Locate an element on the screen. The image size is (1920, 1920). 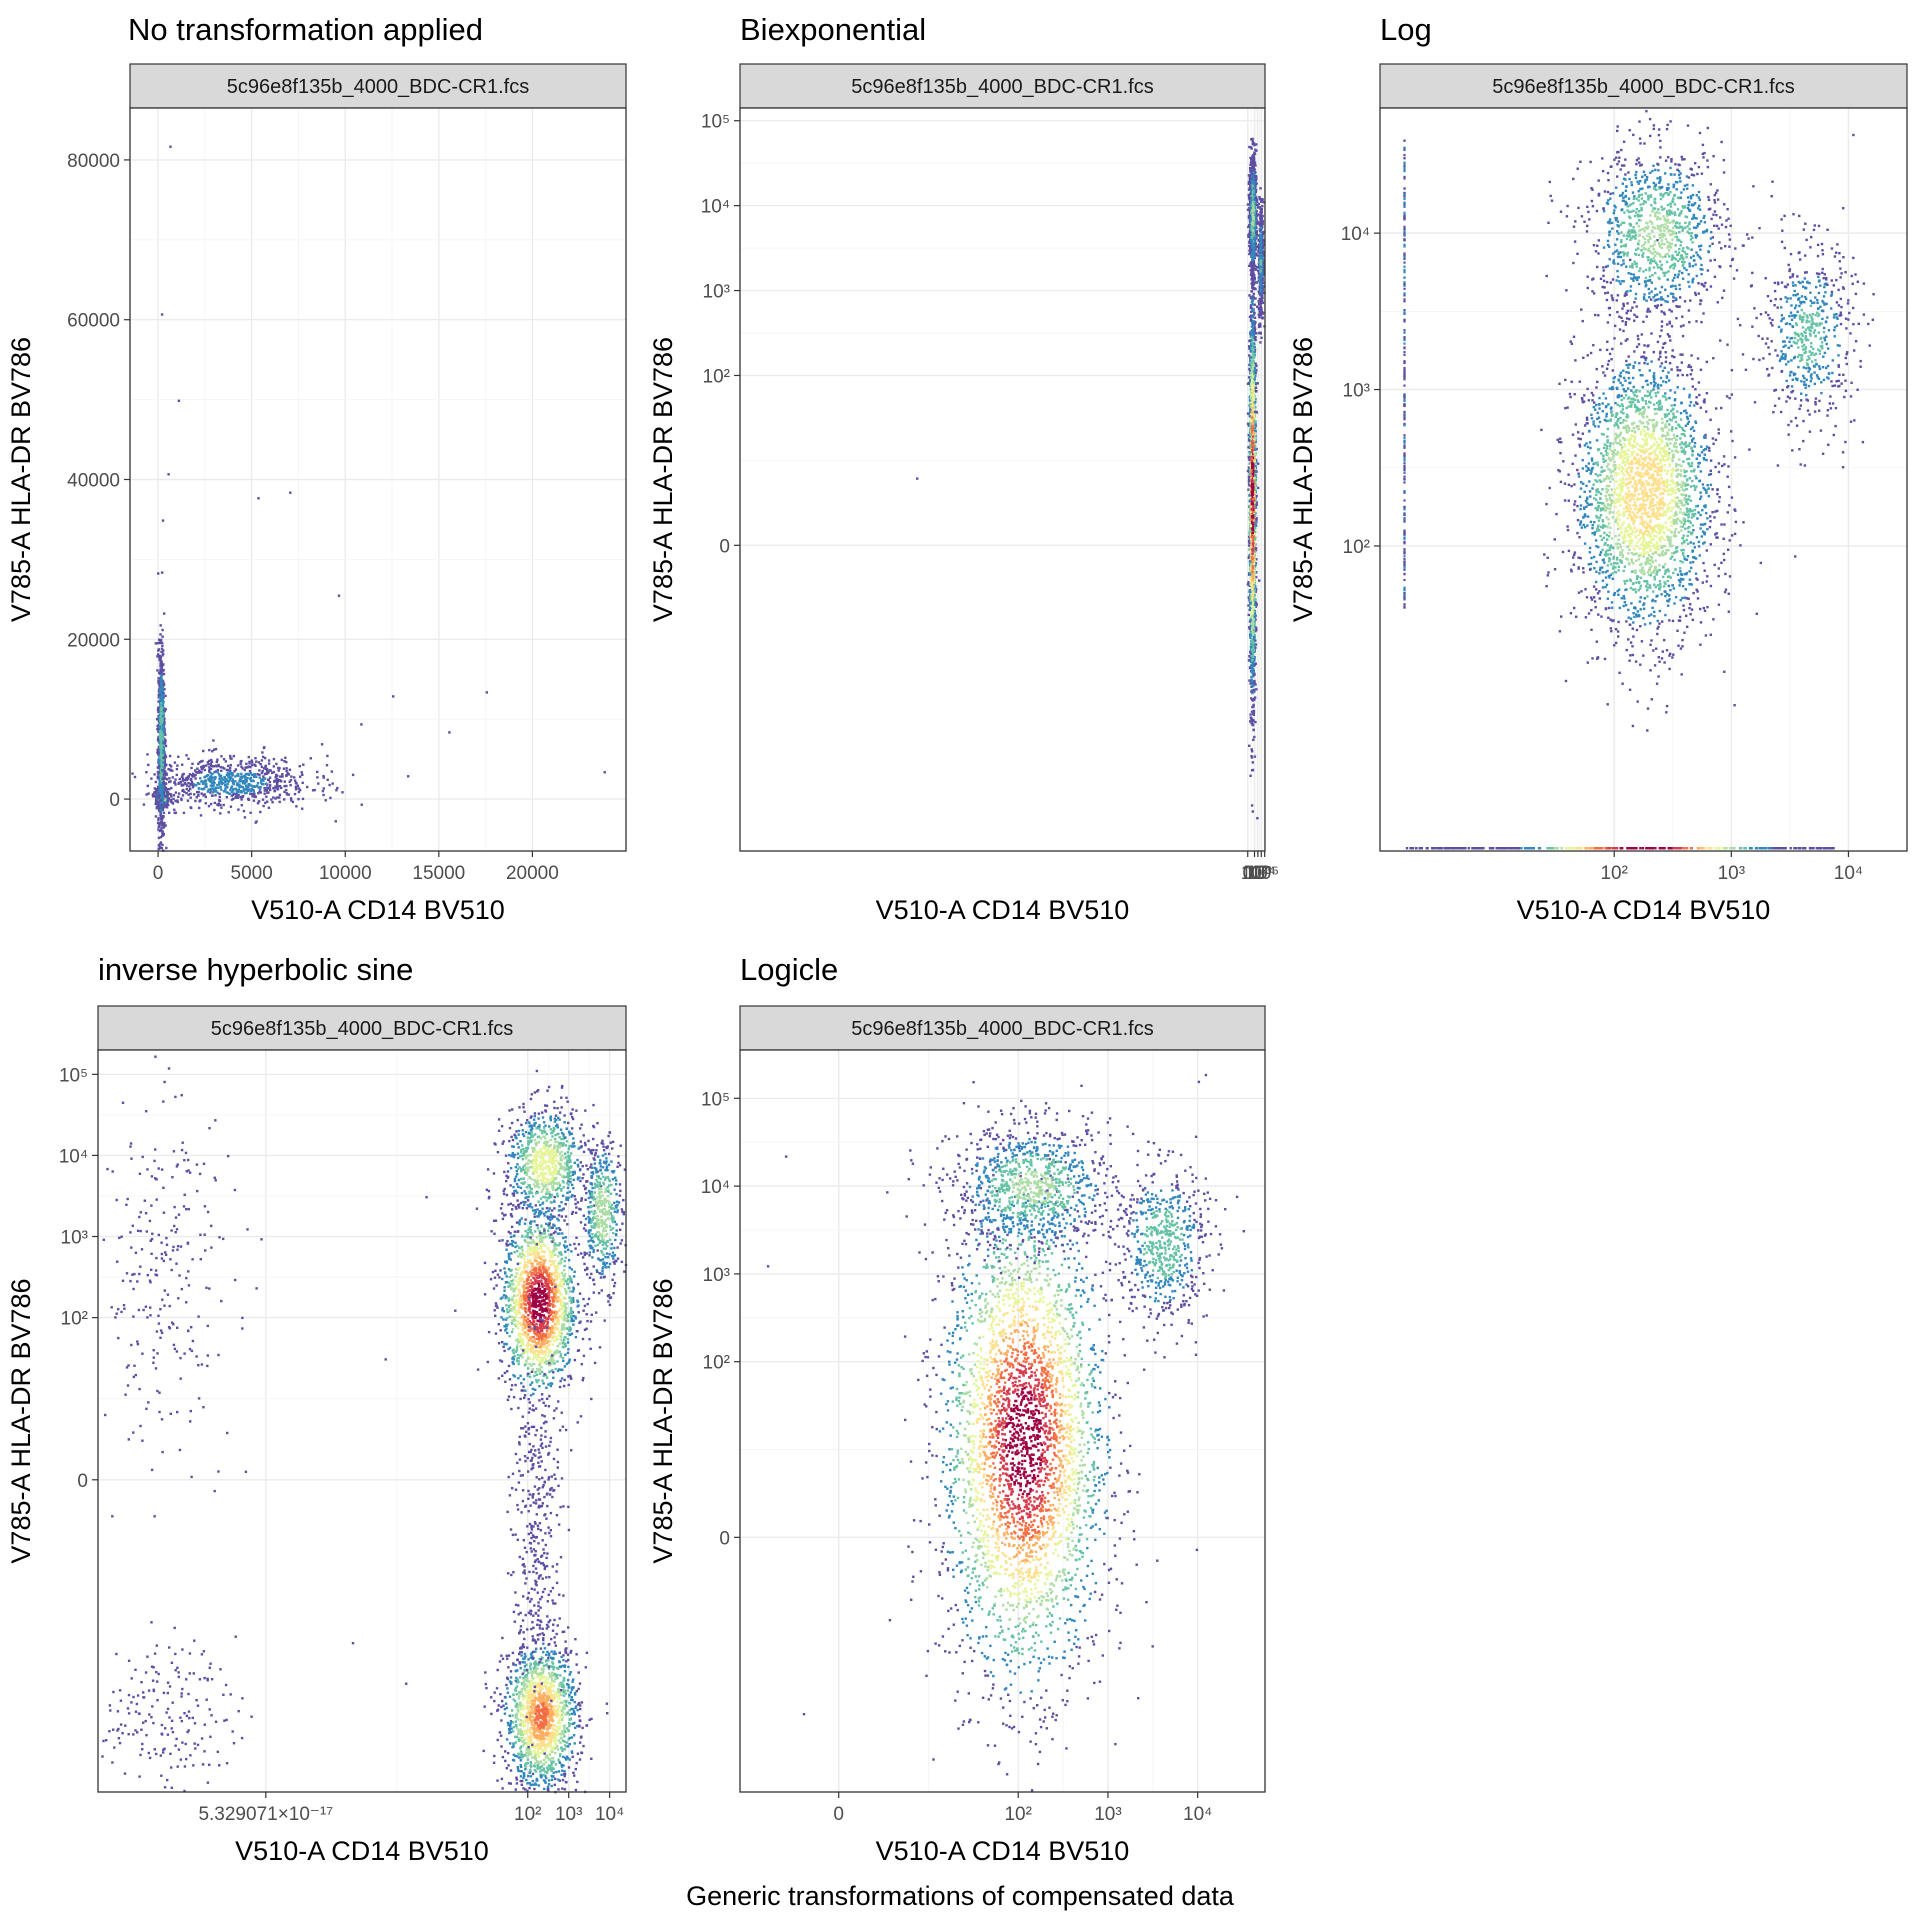
y-tick-label: 60000 is located at coordinates (93, 321).